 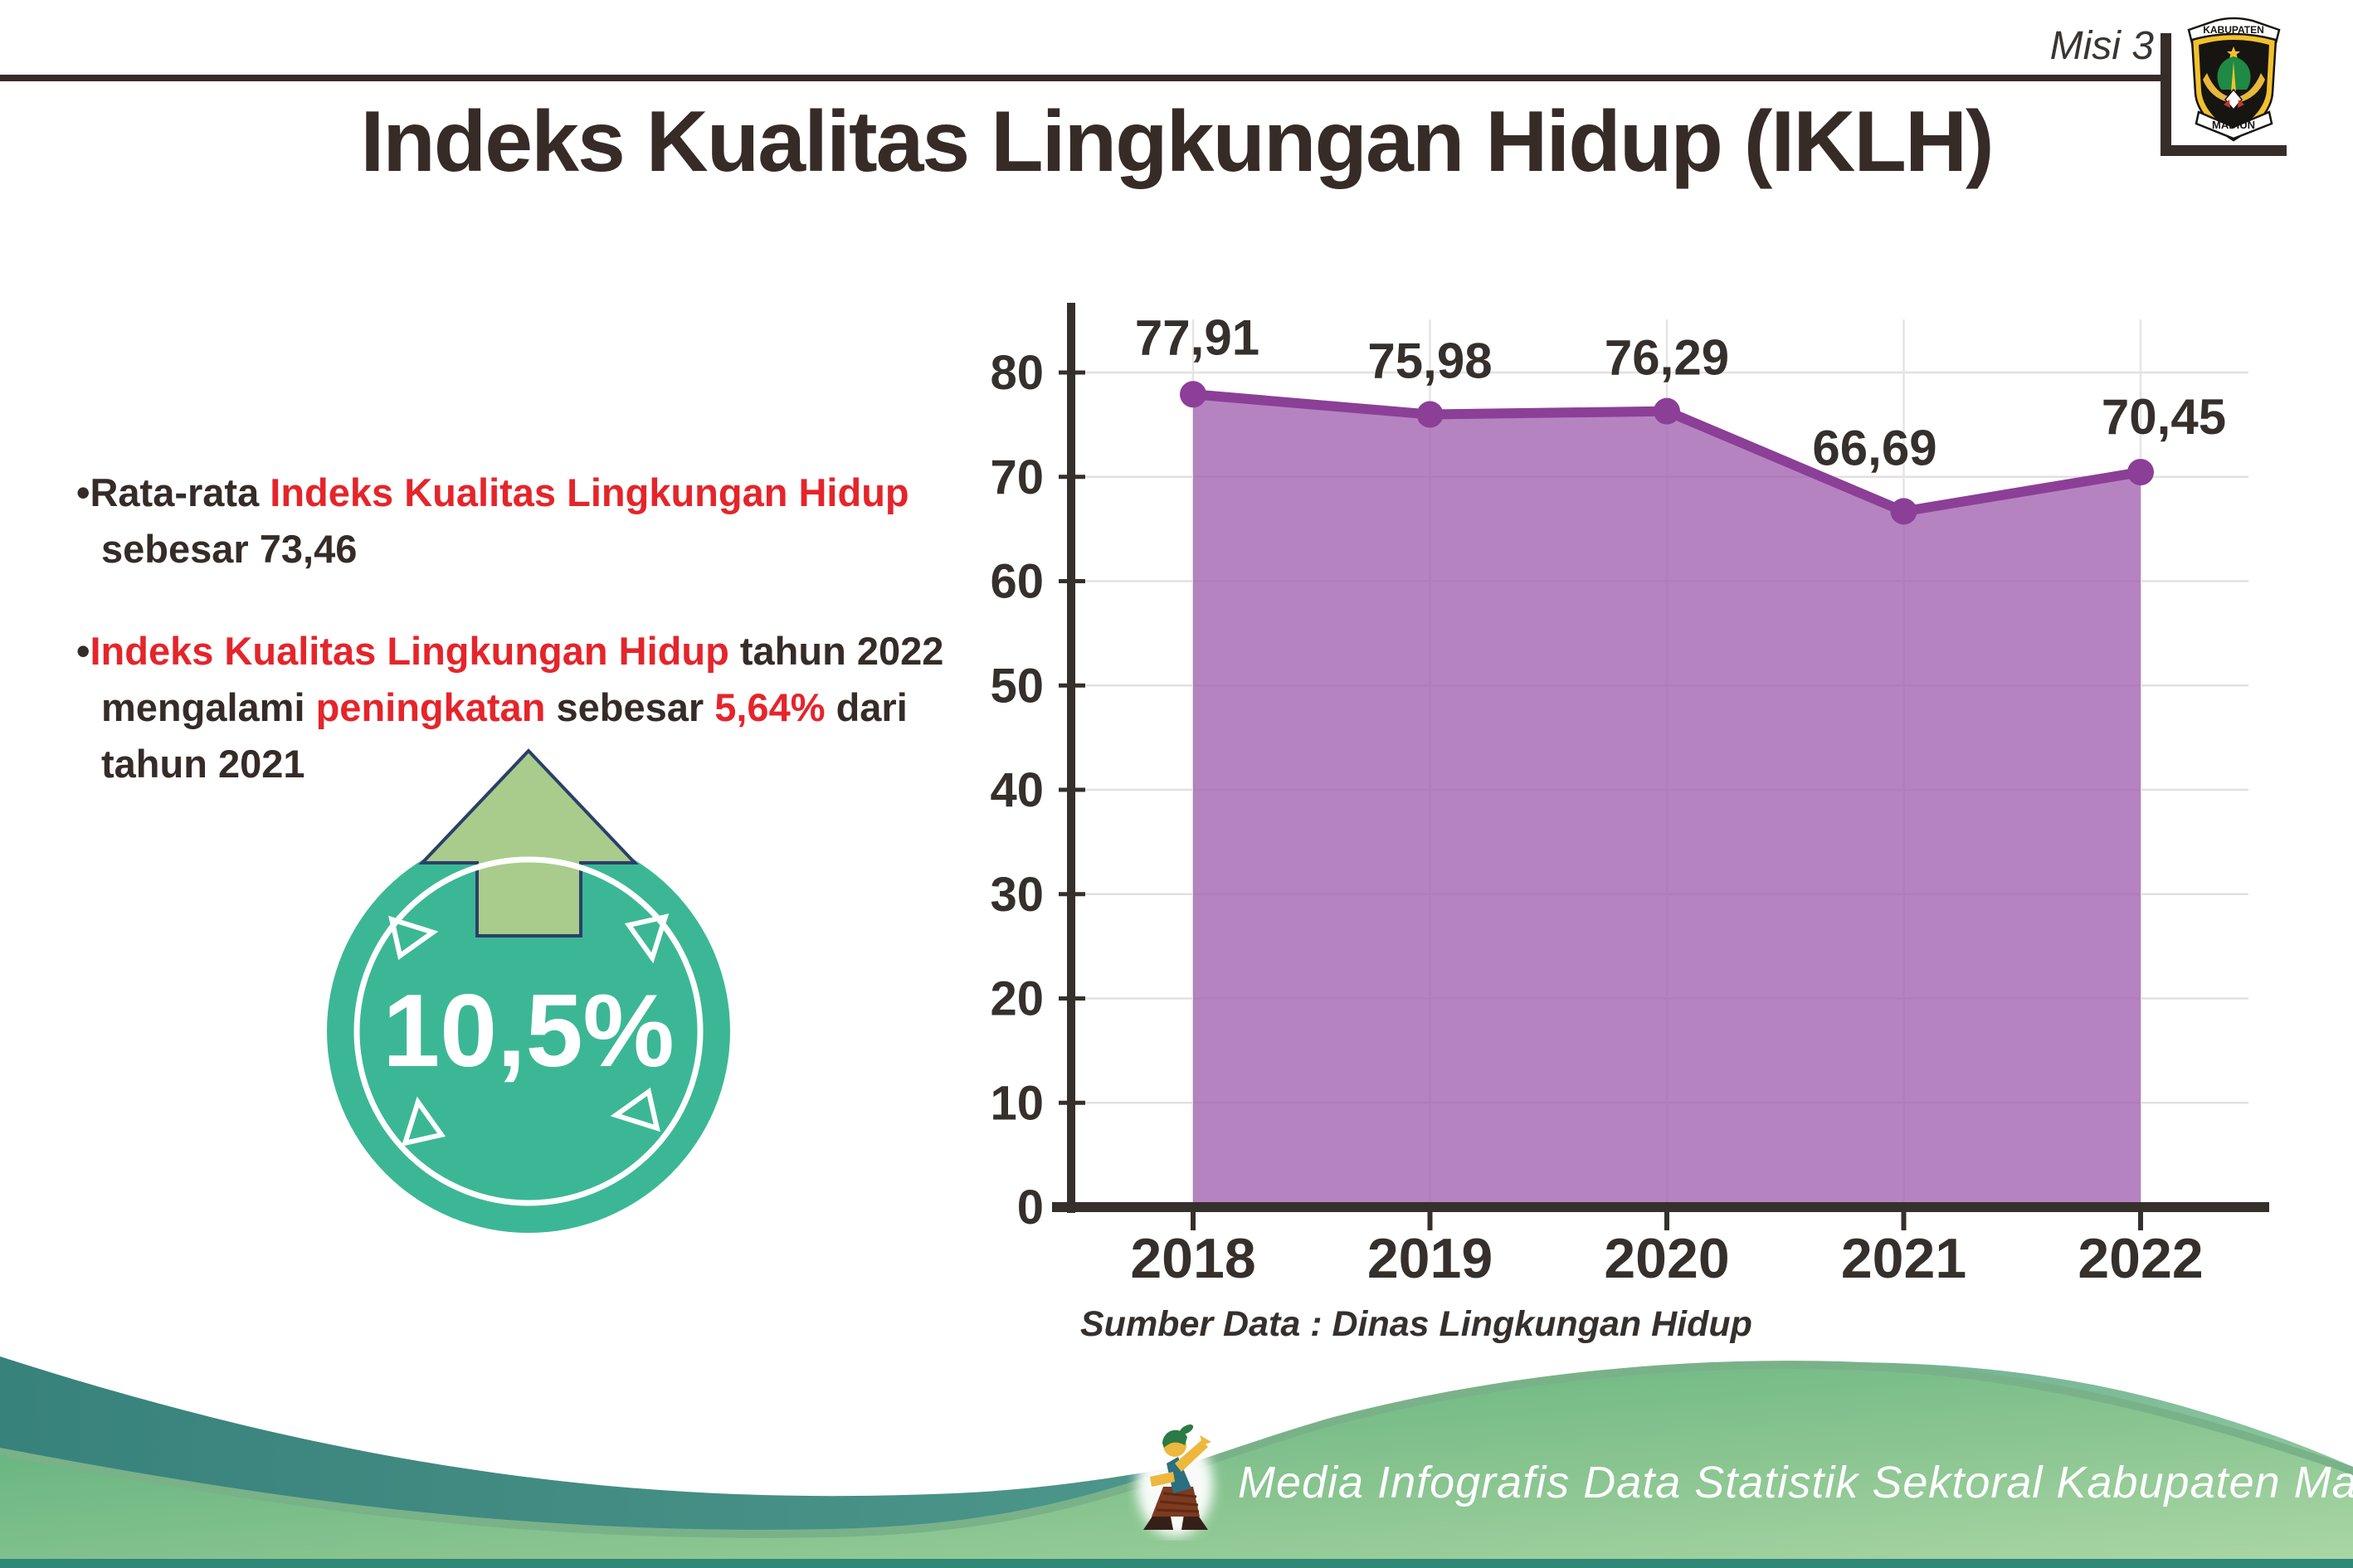 I want to click on footer-bottom-strip, so click(x=1176, y=1563).